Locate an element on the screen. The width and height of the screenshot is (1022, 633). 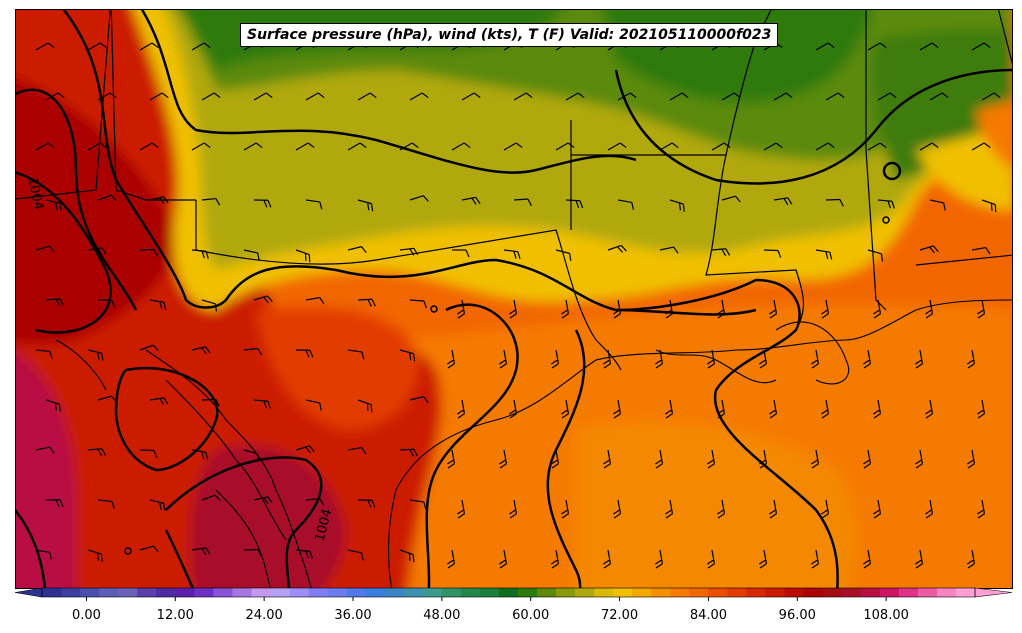
colorbar-max-extend is located at coordinates (993, 592).